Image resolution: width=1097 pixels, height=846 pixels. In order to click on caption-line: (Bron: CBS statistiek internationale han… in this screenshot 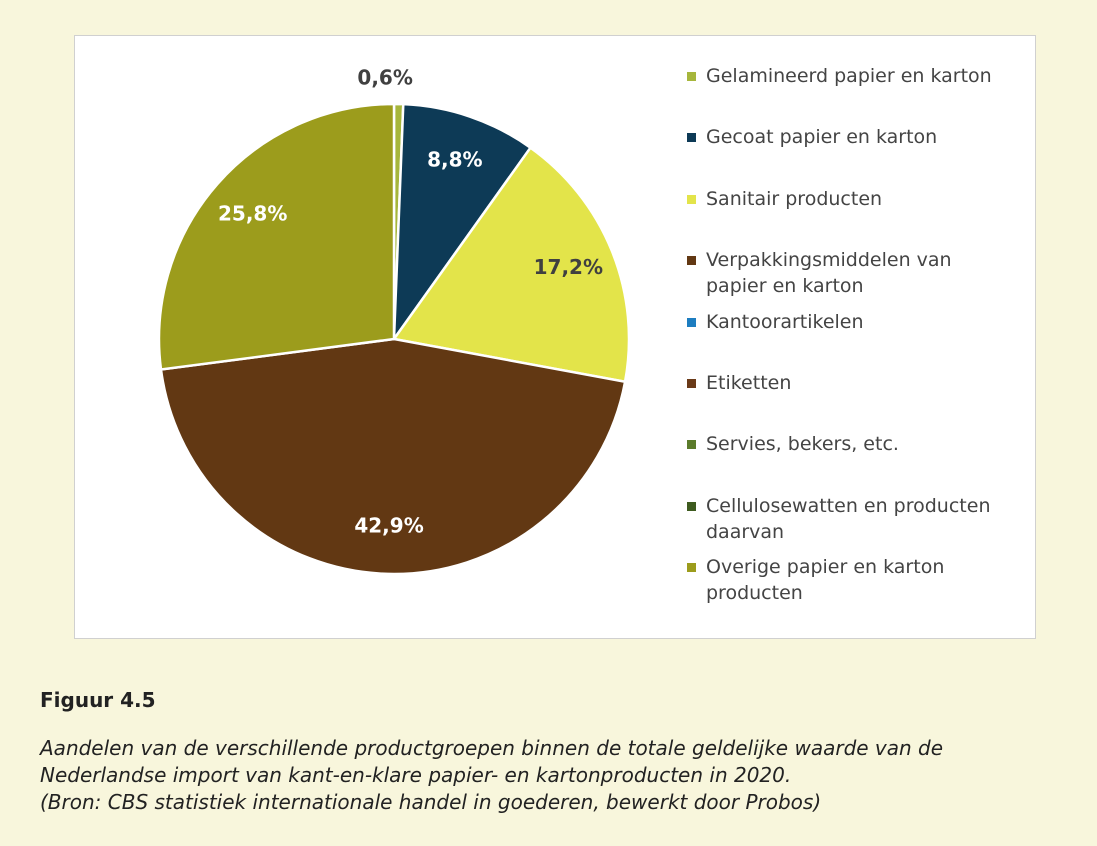, I will do `click(431, 802)`.